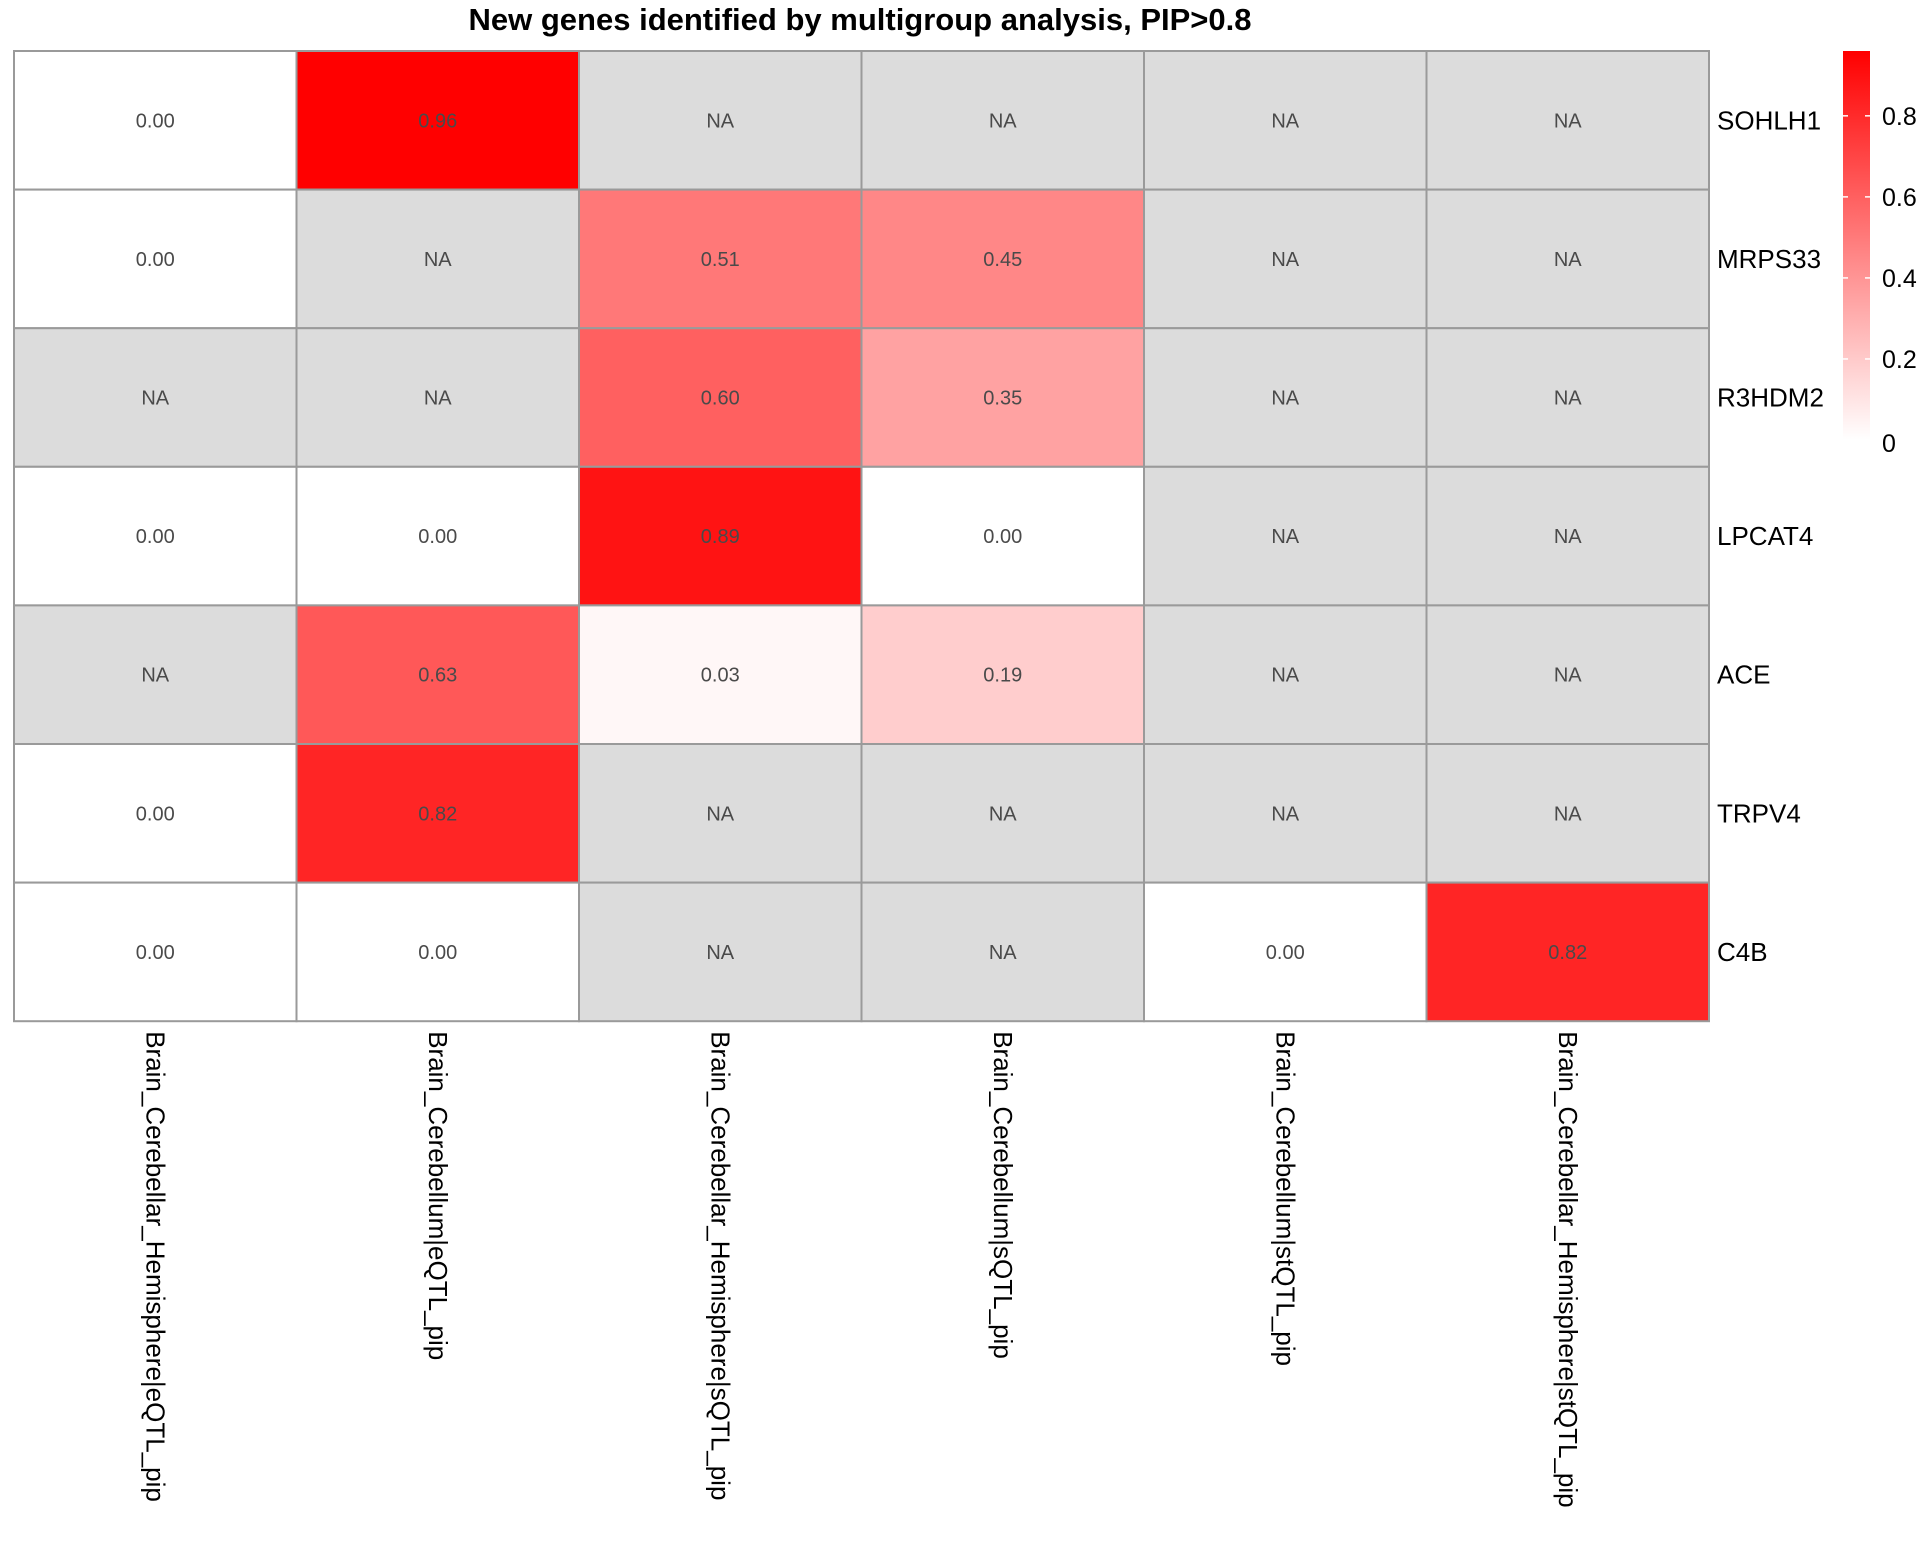 Image resolution: width=1920 pixels, height=1541 pixels. I want to click on legend-tick-label: 0.2, so click(1899, 360).